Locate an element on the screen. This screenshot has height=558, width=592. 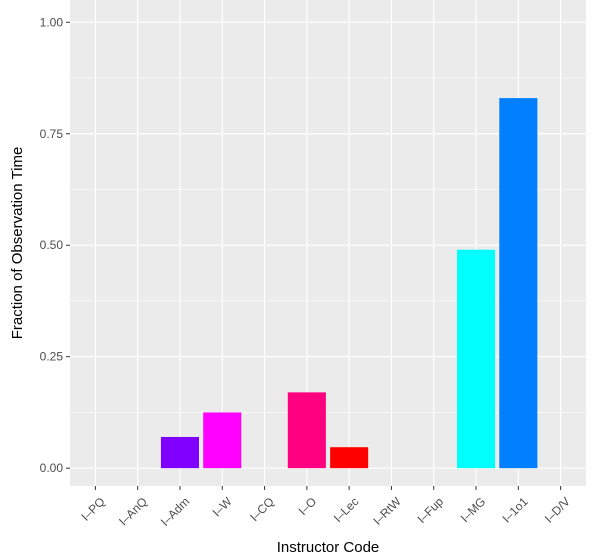
x-tick-label: I–W is located at coordinates (222, 506).